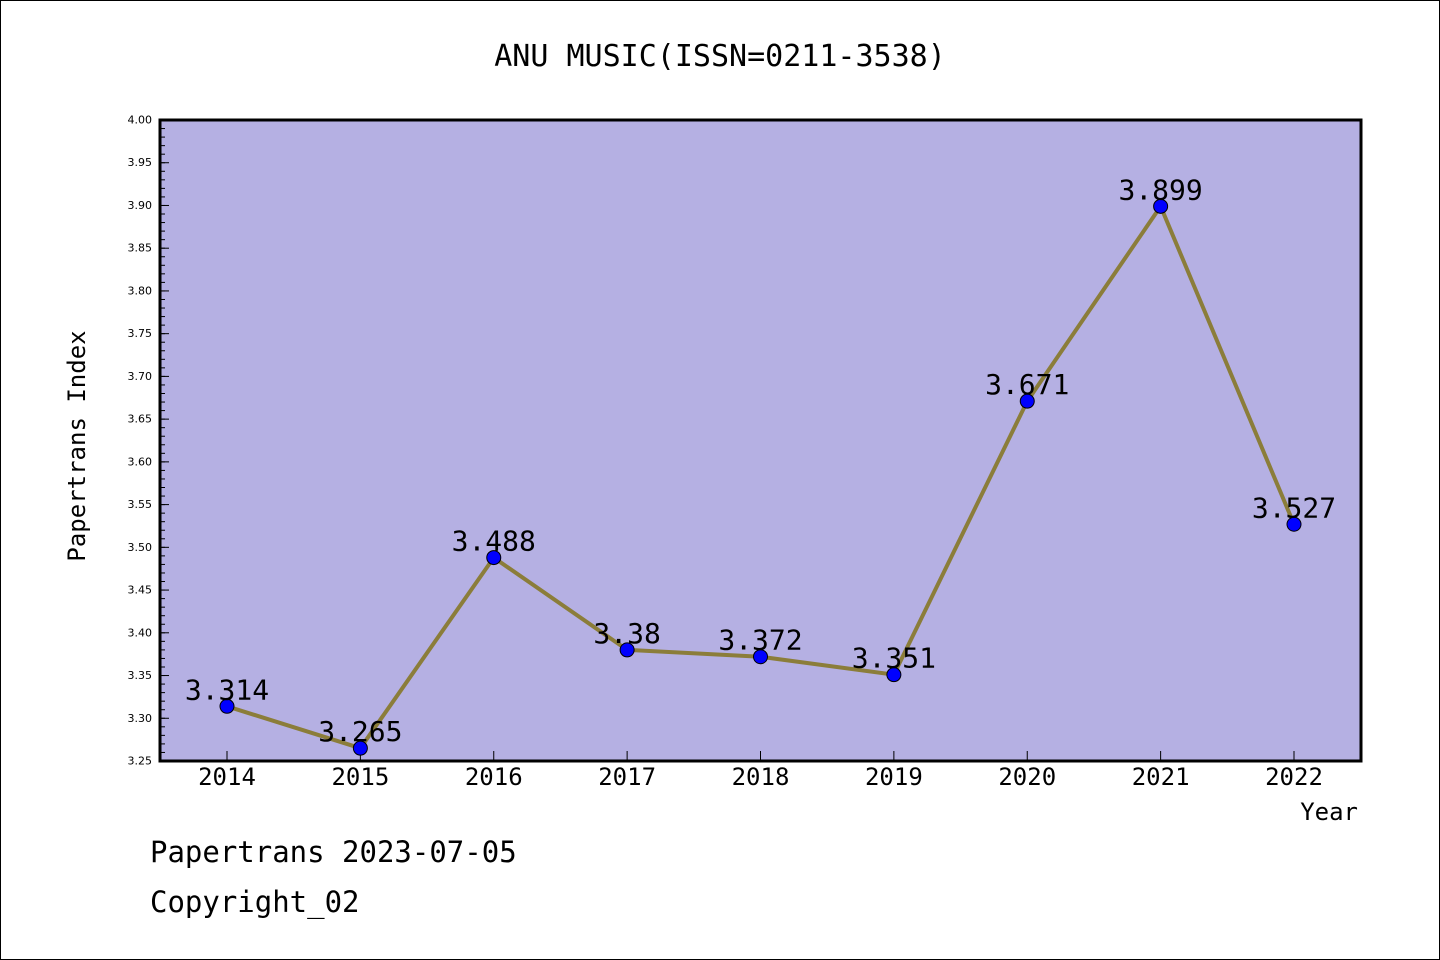 This screenshot has height=960, width=1440. What do you see at coordinates (494, 541) in the screenshot?
I see `data-label: 3.488` at bounding box center [494, 541].